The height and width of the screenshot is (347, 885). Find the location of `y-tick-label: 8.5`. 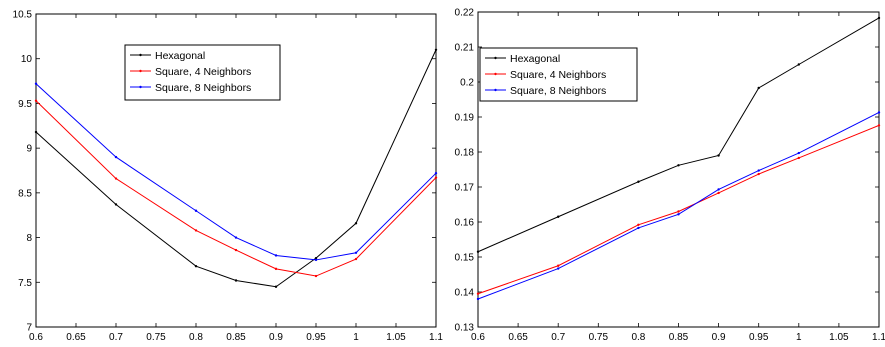

y-tick-label: 8.5 is located at coordinates (25, 193).